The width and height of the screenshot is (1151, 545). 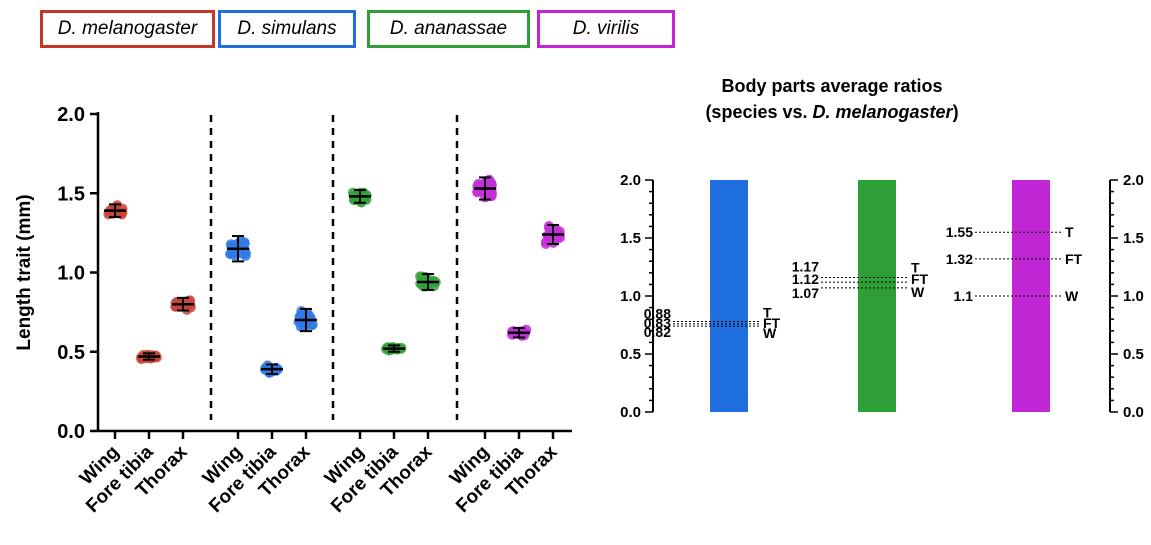 I want to click on legend-label-ananassae: D. ananassae, so click(x=448, y=28).